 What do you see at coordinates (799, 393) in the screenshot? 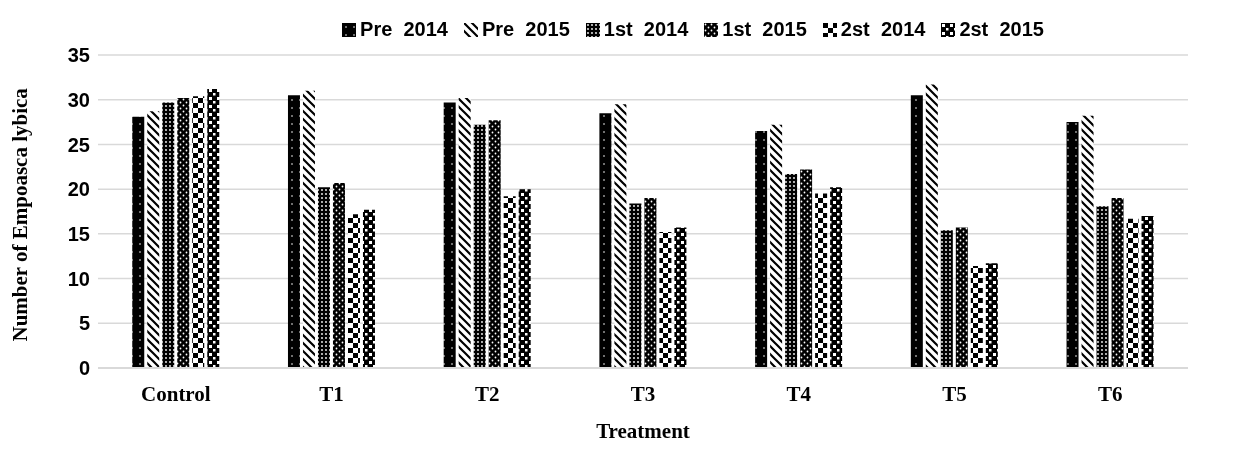
I see `x-tick-label: T4` at bounding box center [799, 393].